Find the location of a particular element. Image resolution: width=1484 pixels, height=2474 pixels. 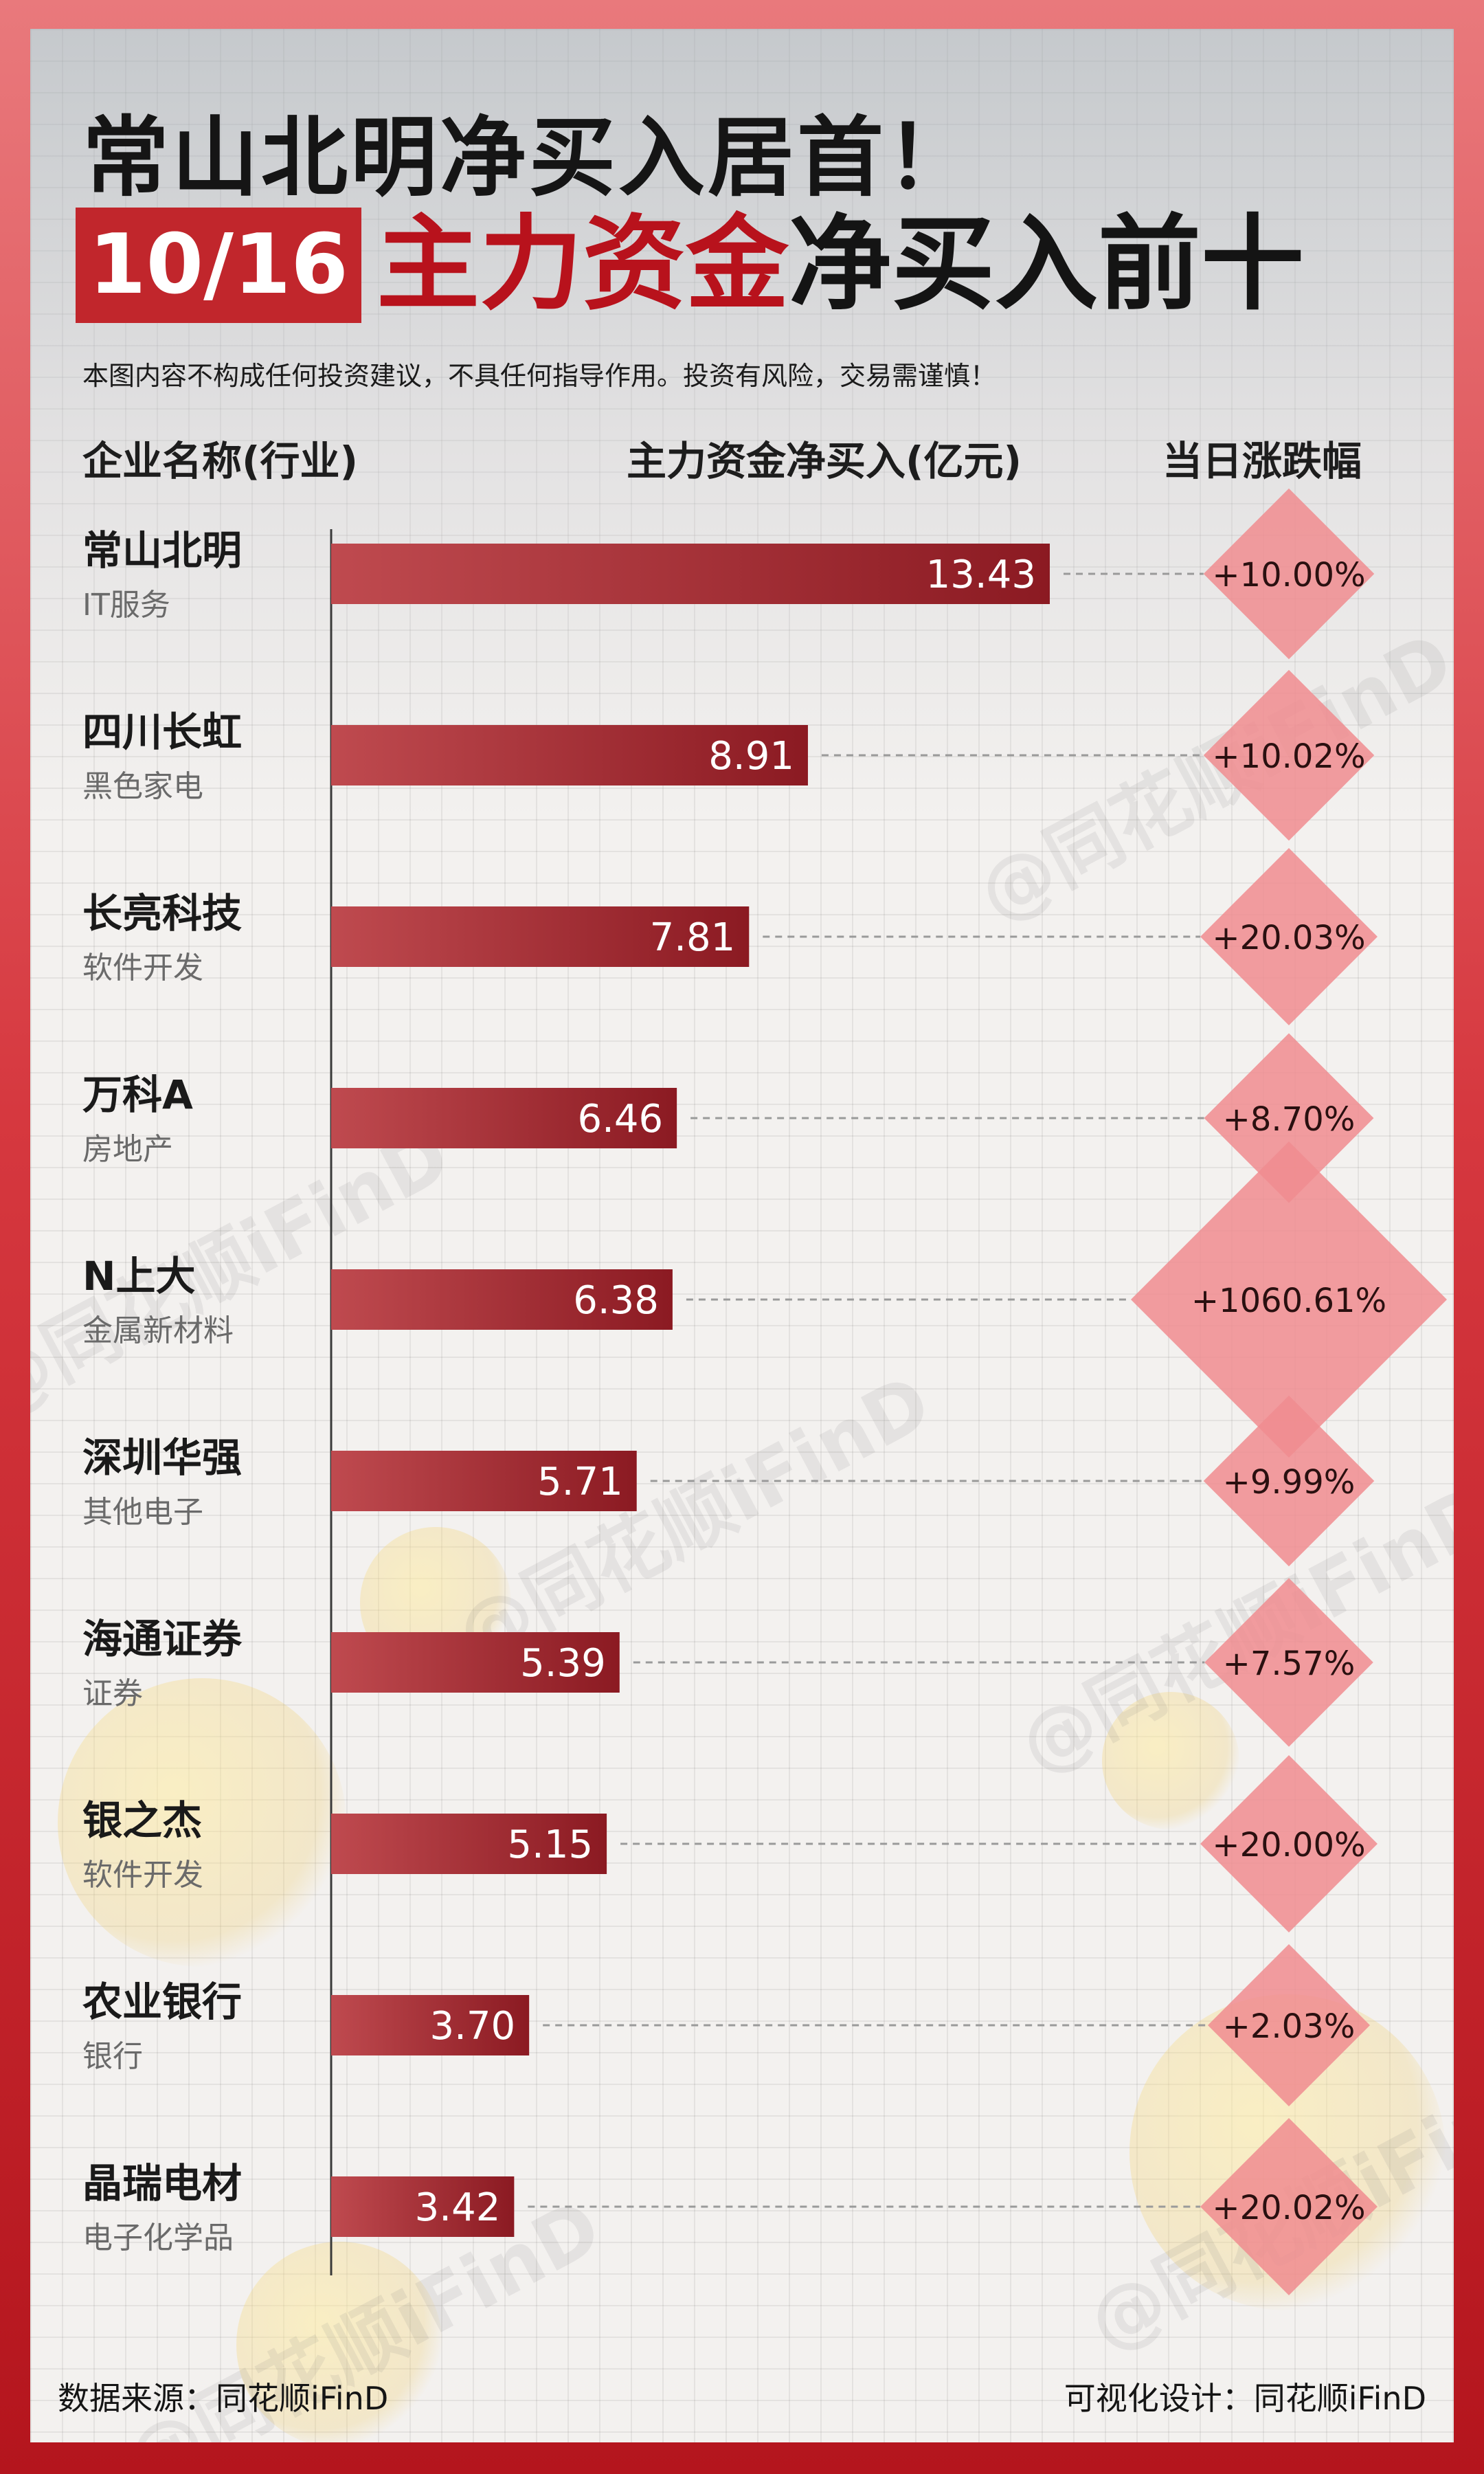

industry-label: 银行 is located at coordinates (112, 2056).